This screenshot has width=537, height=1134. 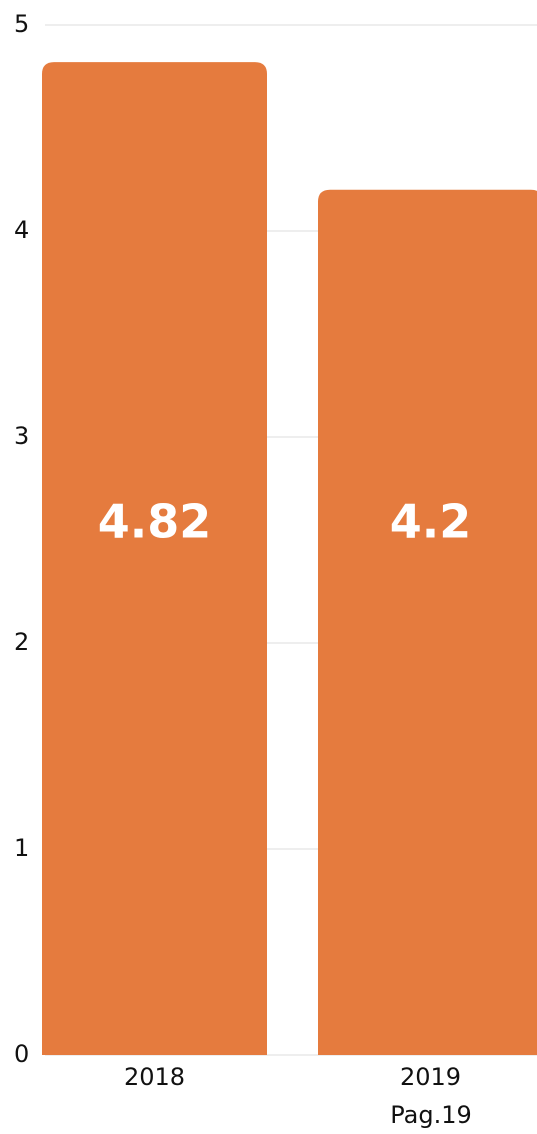 What do you see at coordinates (21, 642) in the screenshot?
I see `y-tick-label: 2` at bounding box center [21, 642].